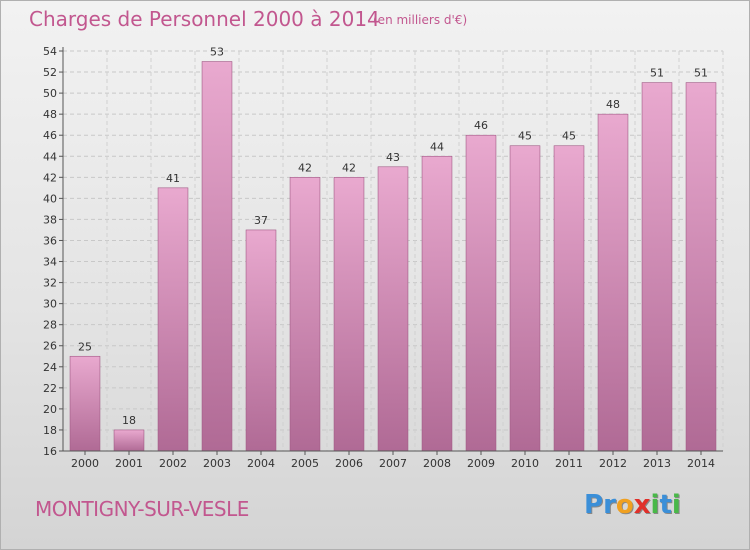 This screenshot has width=750, height=550. Describe the element at coordinates (50, 51) in the screenshot. I see `y-tick-label: 54` at that location.